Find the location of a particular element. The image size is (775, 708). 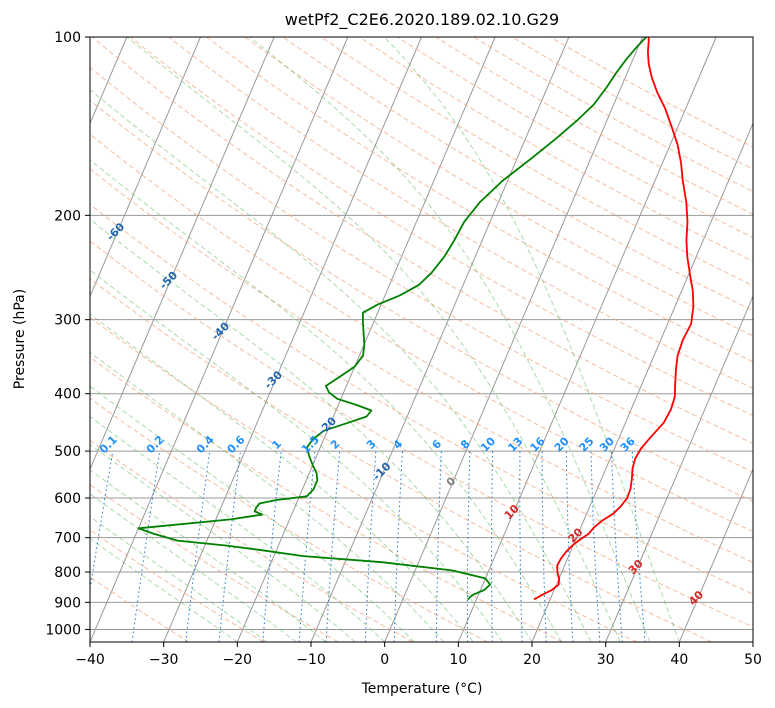

y-tick-label: 200 is located at coordinates (67, 216).